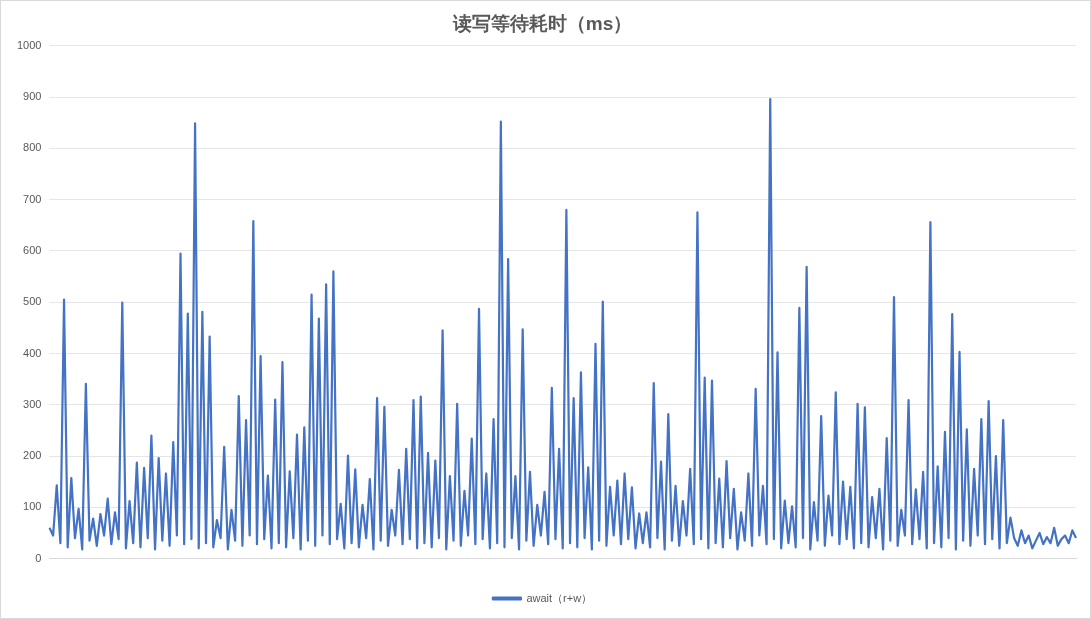 This screenshot has height=619, width=1091. Describe the element at coordinates (38, 557) in the screenshot. I see `y-tick-label: 0` at that location.